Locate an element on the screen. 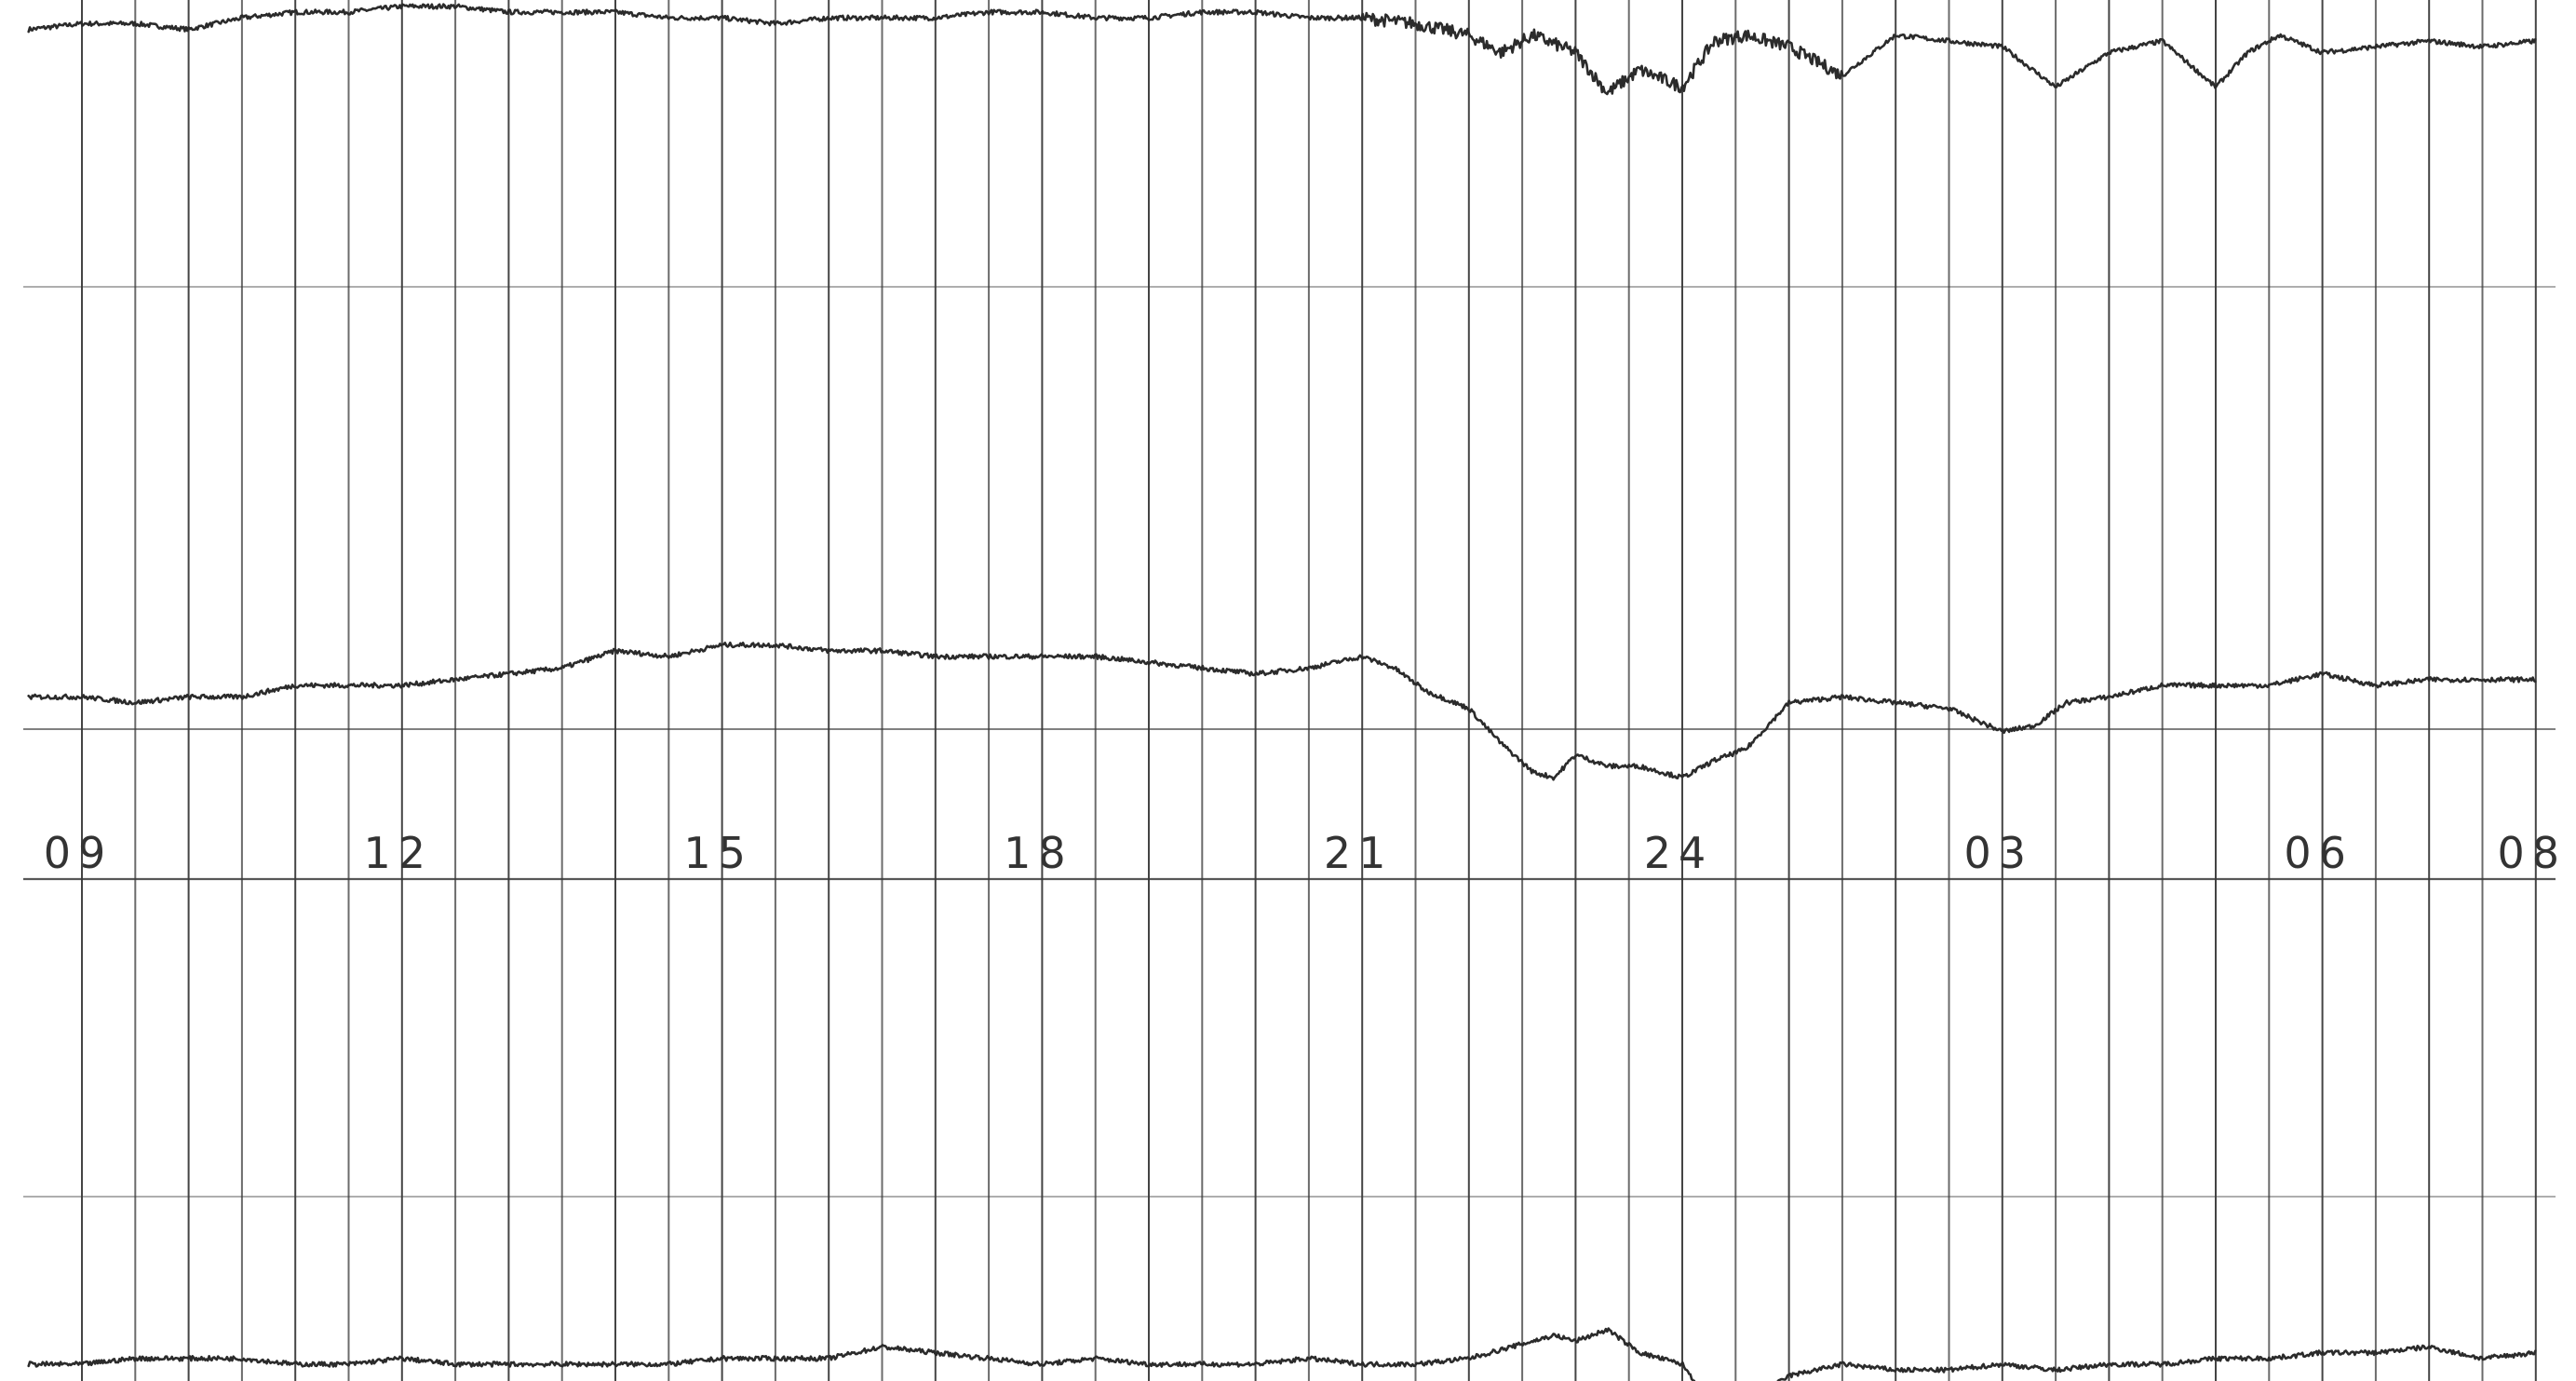 This screenshot has height=1381, width=2576. hour-label-15: 15 is located at coordinates (718, 853).